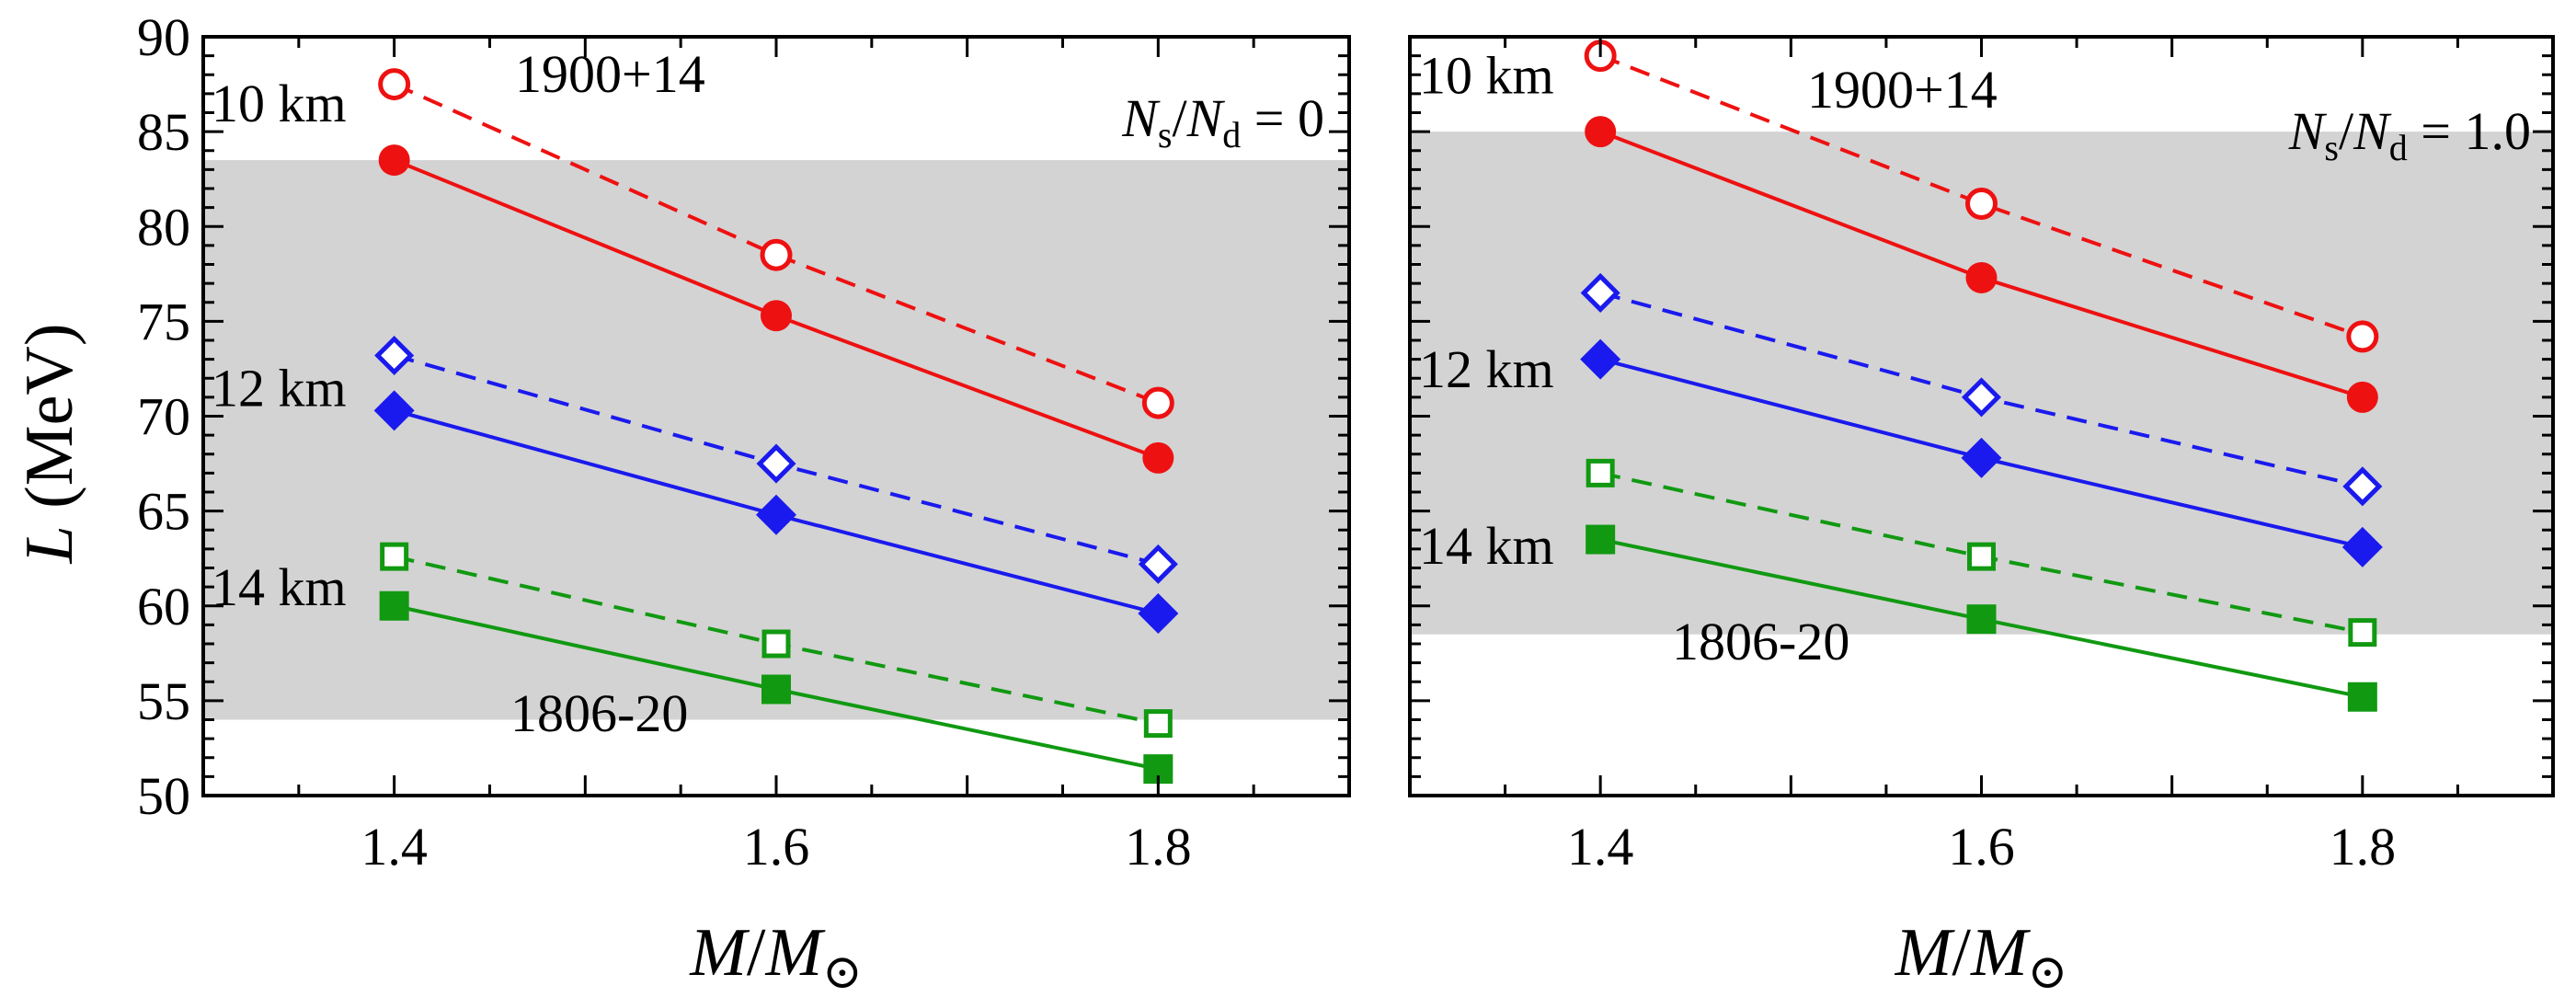 The image size is (2576, 997). What do you see at coordinates (2469, 131) in the screenshot?
I see `ann-eq: = 1.0` at bounding box center [2469, 131].